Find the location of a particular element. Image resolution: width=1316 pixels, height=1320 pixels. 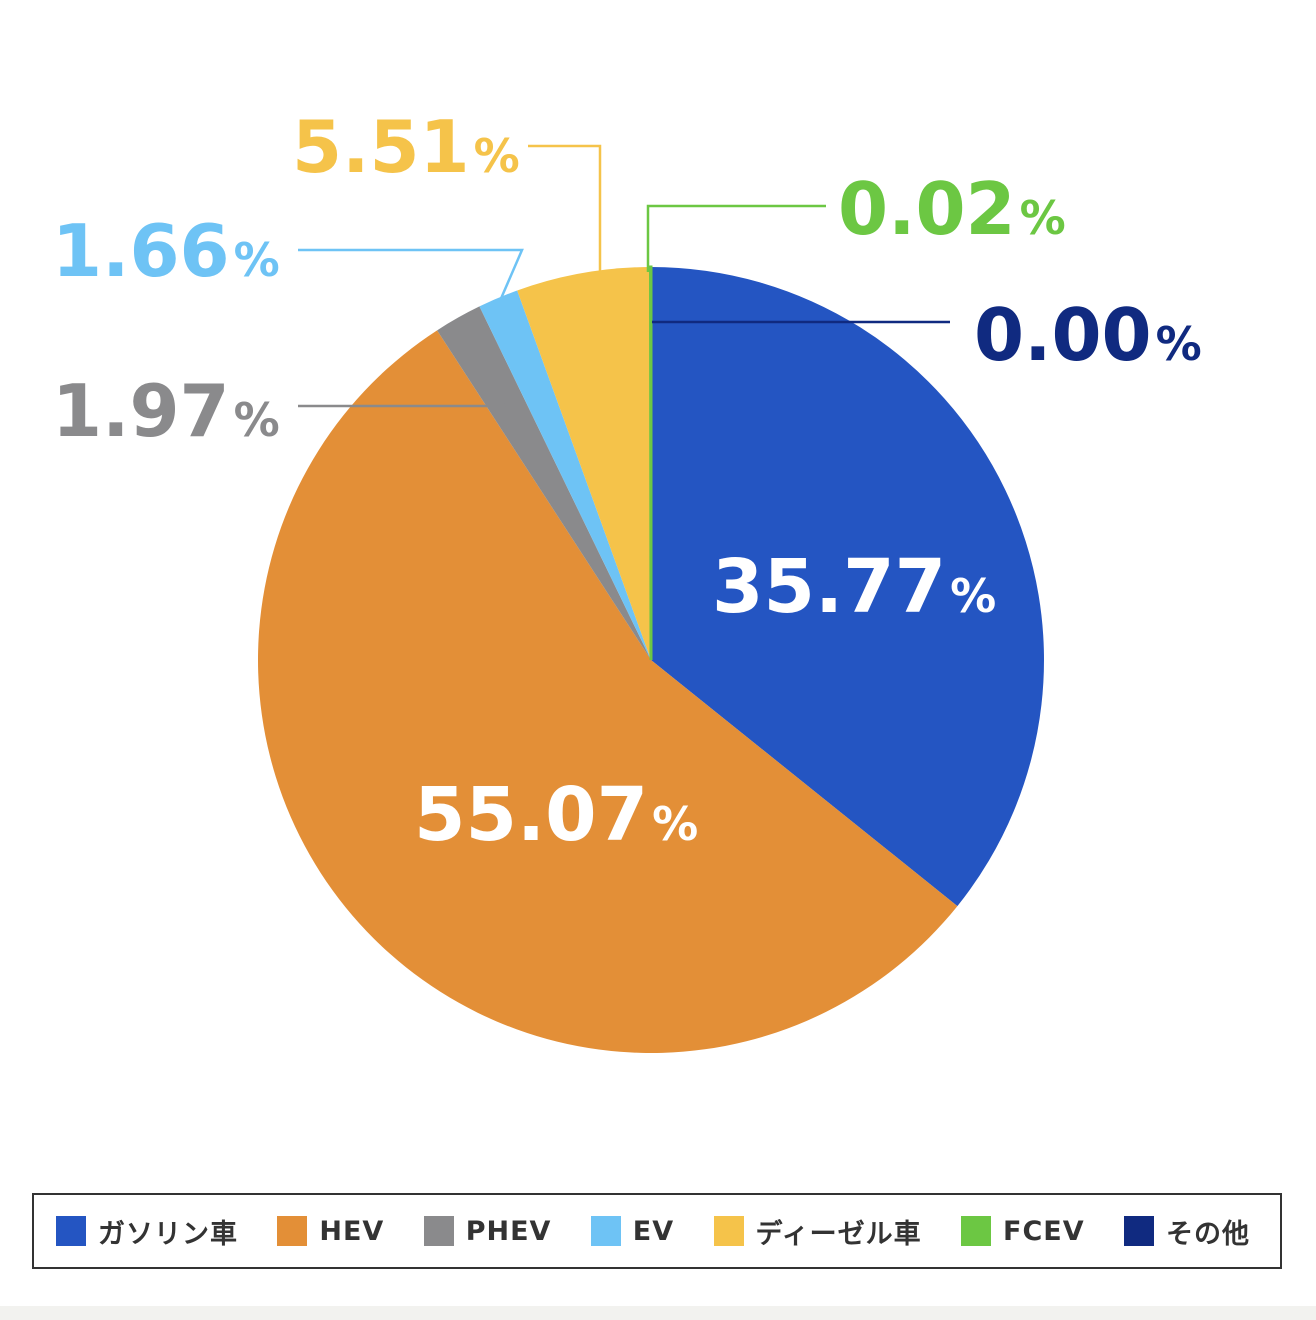

legend: ガソリン車 HEV PHEV EV ディーゼル車 FCEV その他 is located at coordinates (657, 1231).